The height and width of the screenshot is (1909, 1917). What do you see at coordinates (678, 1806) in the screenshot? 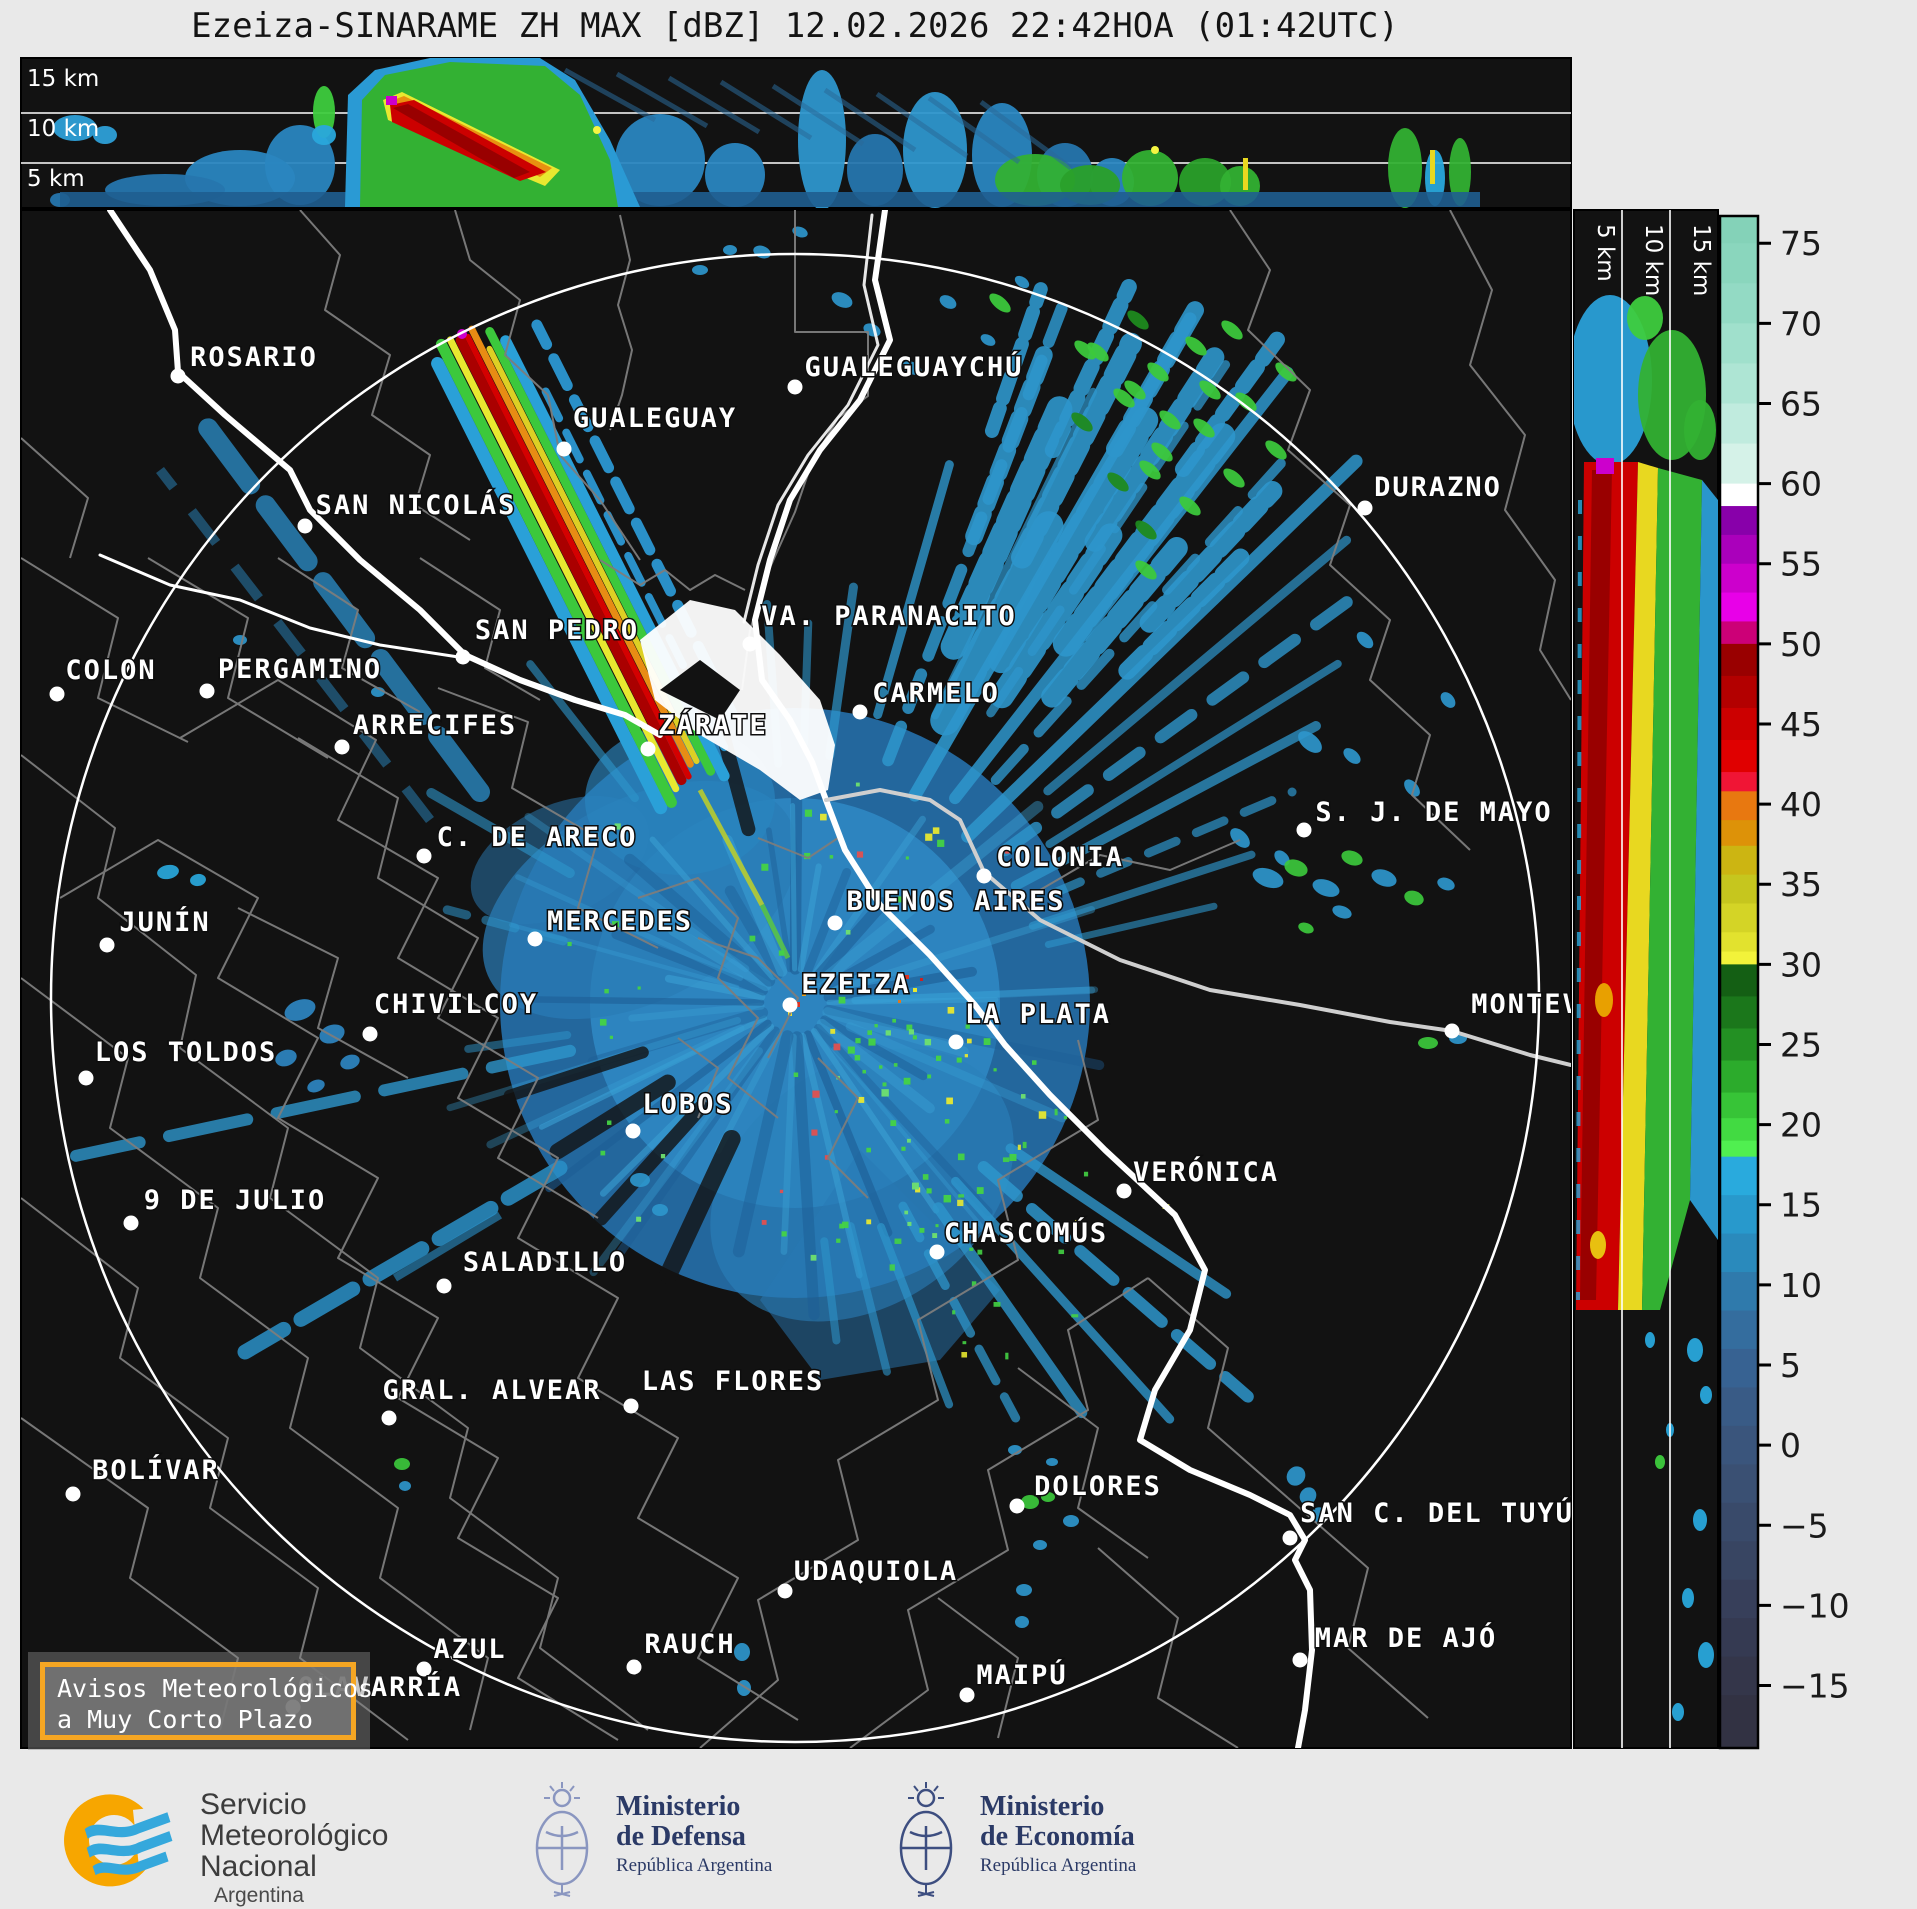
I see `defensa-line-1: Ministerio` at bounding box center [678, 1806].